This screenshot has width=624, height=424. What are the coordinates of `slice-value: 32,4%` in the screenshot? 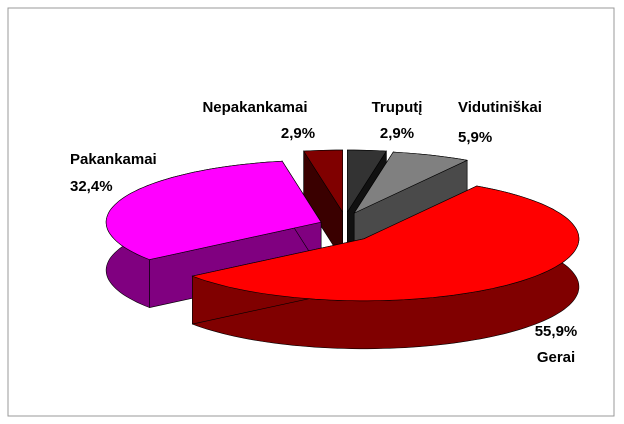 It's located at (91, 186).